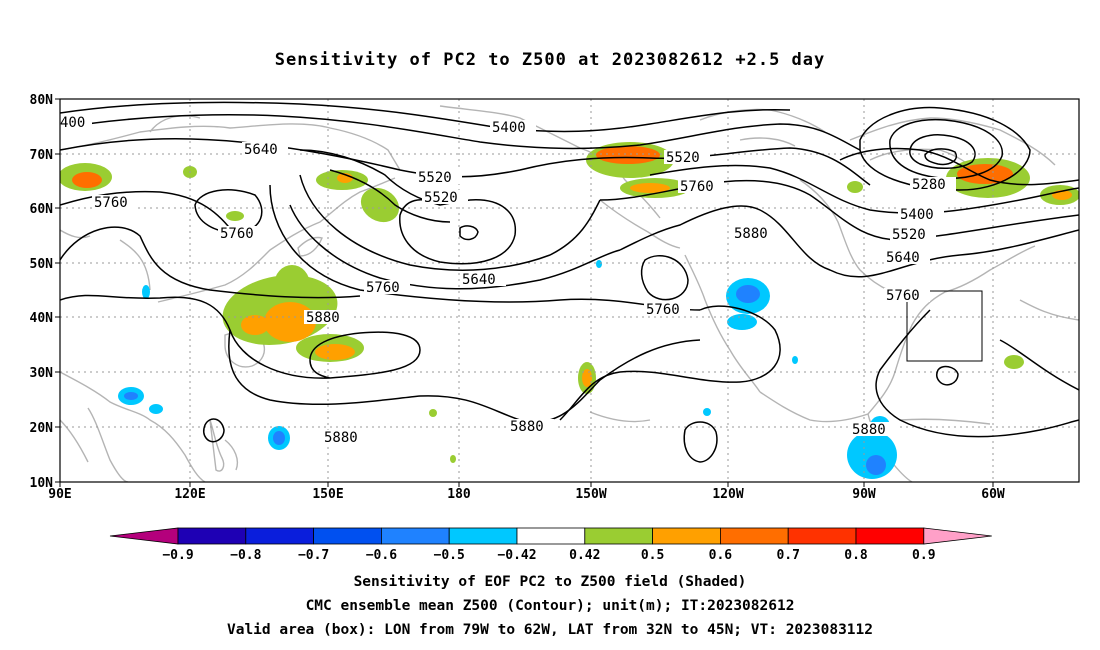 Image resolution: width=1100 pixels, height=650 pixels. What do you see at coordinates (590, 494) in the screenshot?
I see `lon-label: 150W` at bounding box center [590, 494].